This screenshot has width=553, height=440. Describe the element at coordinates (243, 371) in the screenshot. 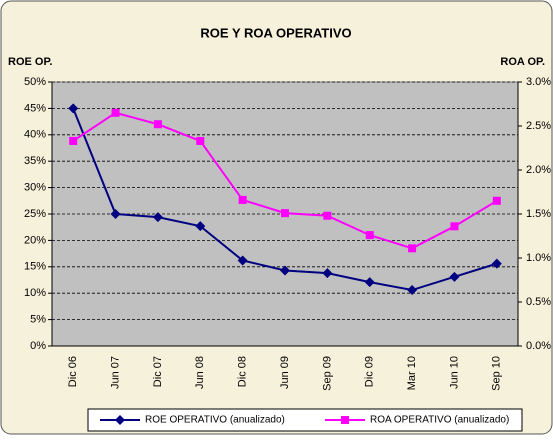

I see `x-tick-label: Dic 08` at that location.